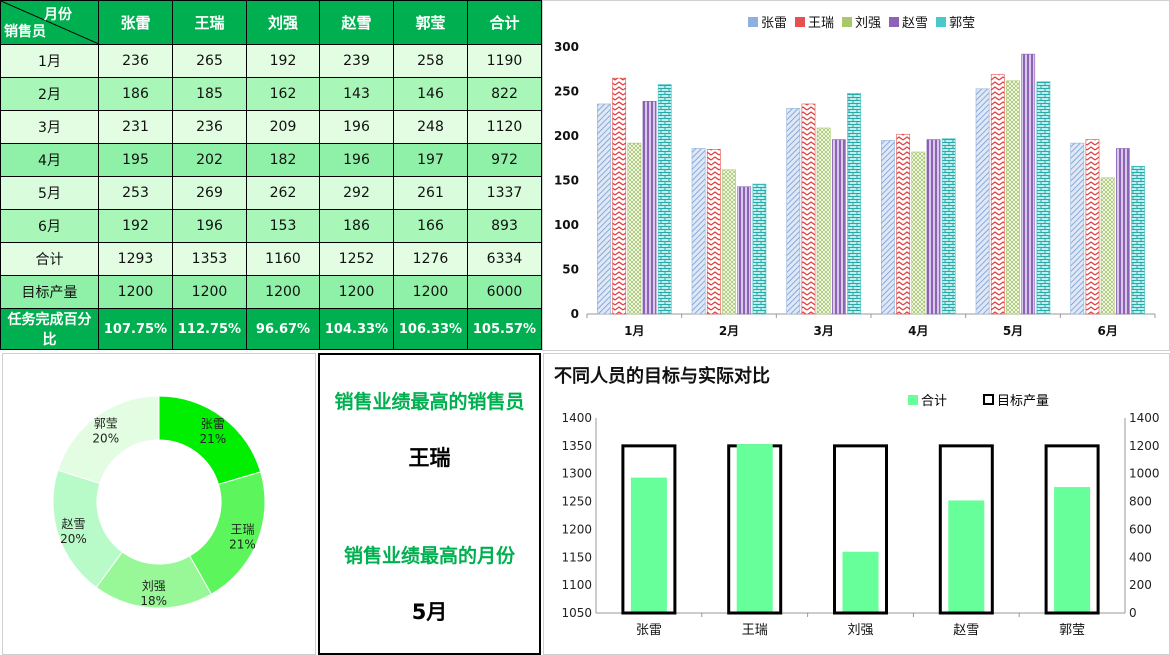  I want to click on table-cell: 146, so click(430, 94).